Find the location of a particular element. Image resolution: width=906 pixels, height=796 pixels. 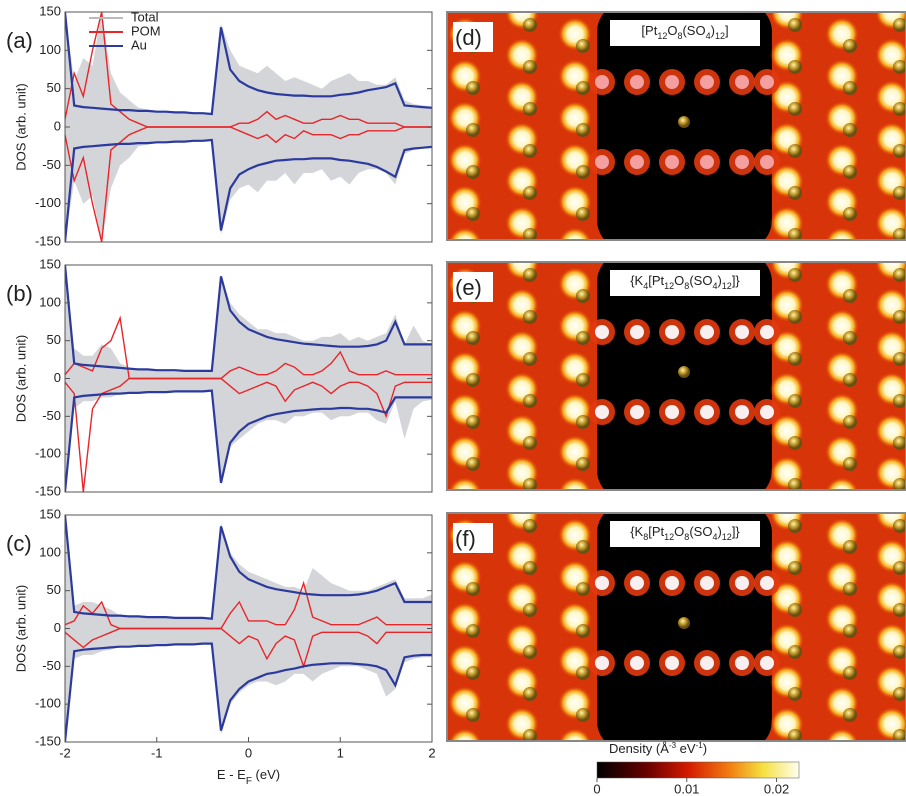

formula-part: 8 is located at coordinates (645, 537).